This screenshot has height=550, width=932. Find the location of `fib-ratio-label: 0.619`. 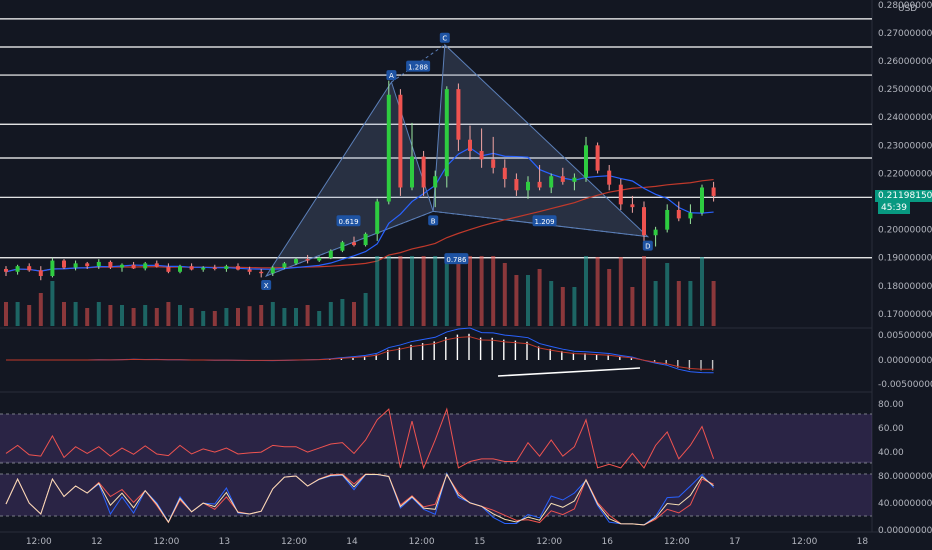

fib-ratio-label: 0.619 is located at coordinates (348, 222).